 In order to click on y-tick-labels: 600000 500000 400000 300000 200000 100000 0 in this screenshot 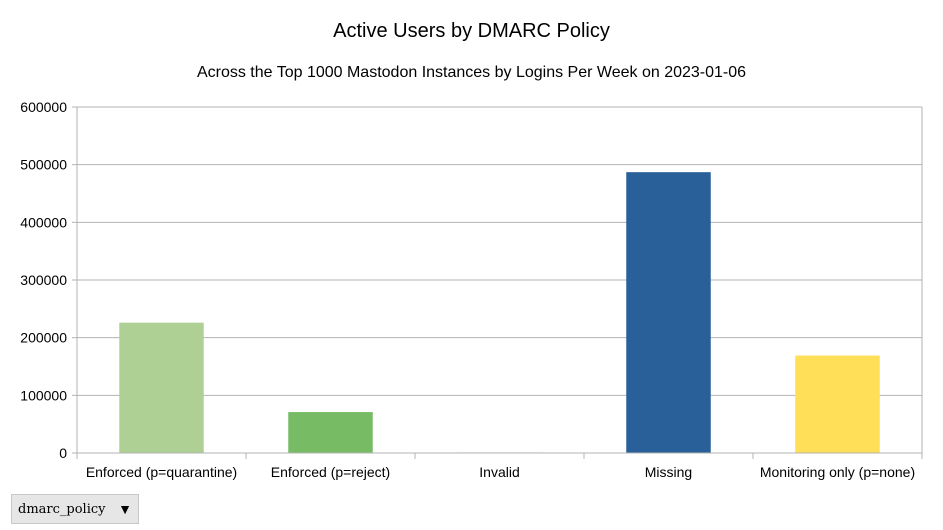, I will do `click(43, 280)`.